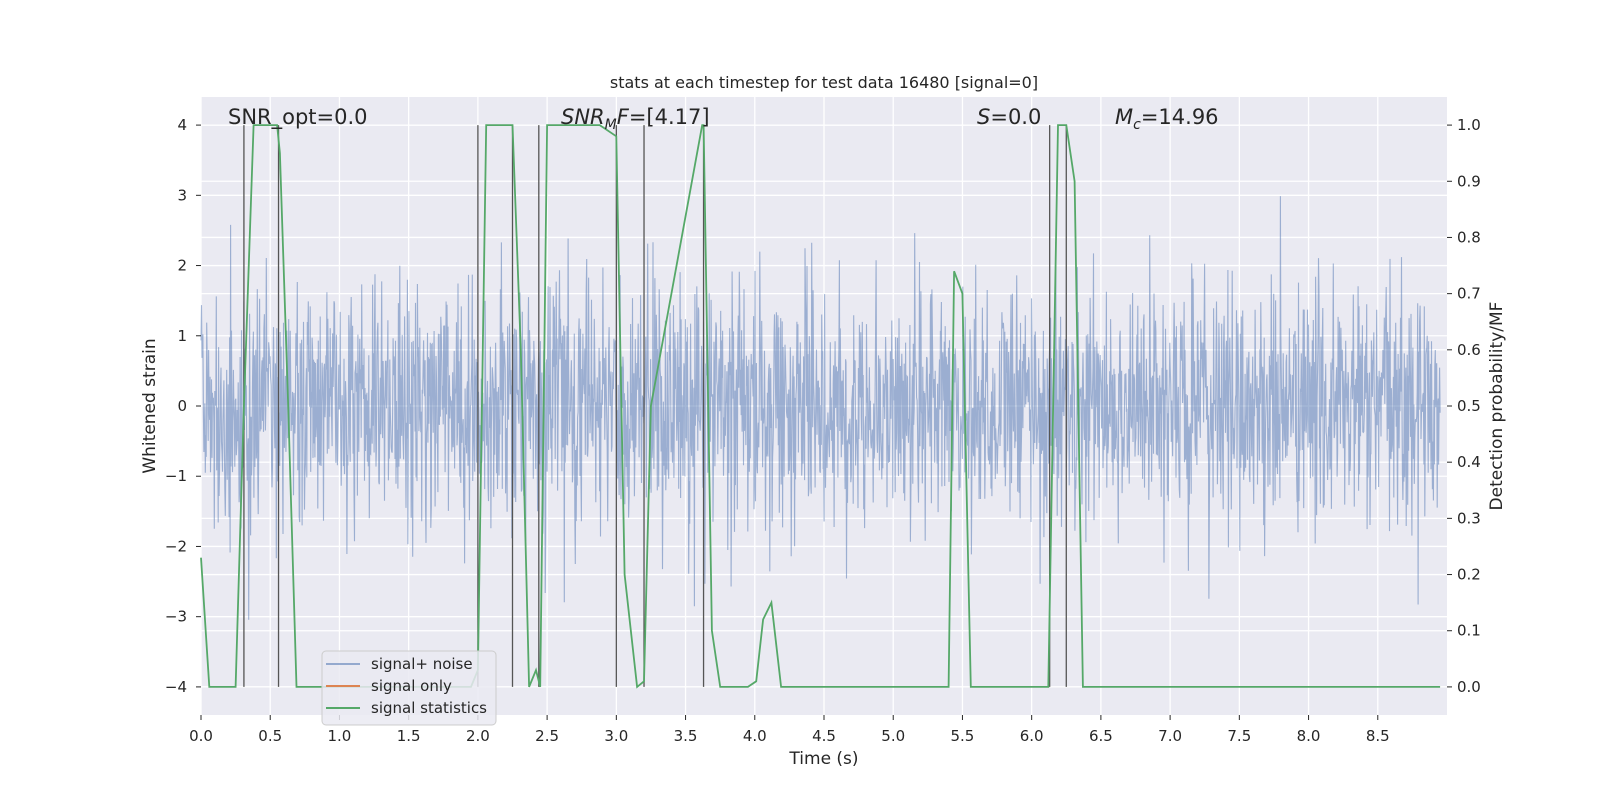  Describe the element at coordinates (478, 736) in the screenshot. I see `x-tick-label: 2.0` at that location.